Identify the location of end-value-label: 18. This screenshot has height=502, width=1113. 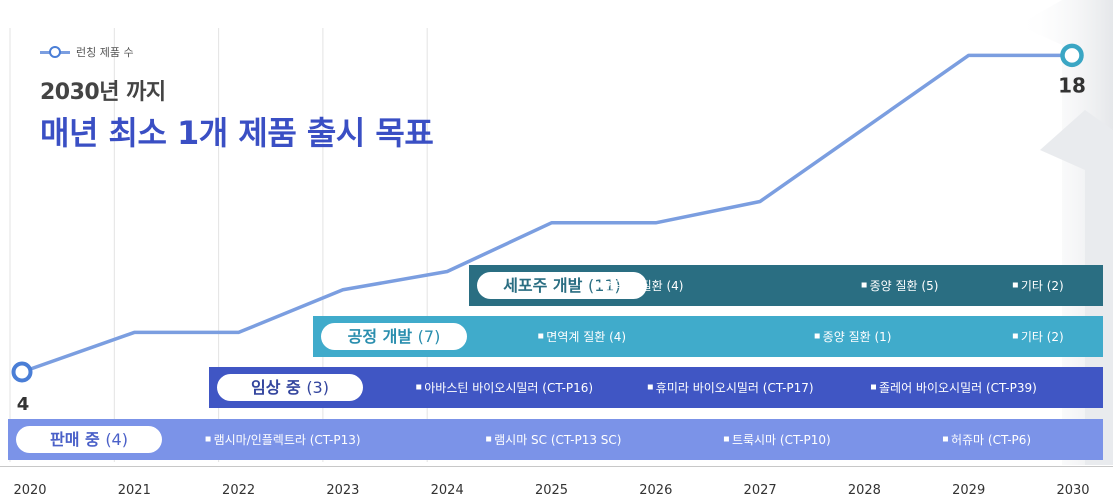
(1072, 85).